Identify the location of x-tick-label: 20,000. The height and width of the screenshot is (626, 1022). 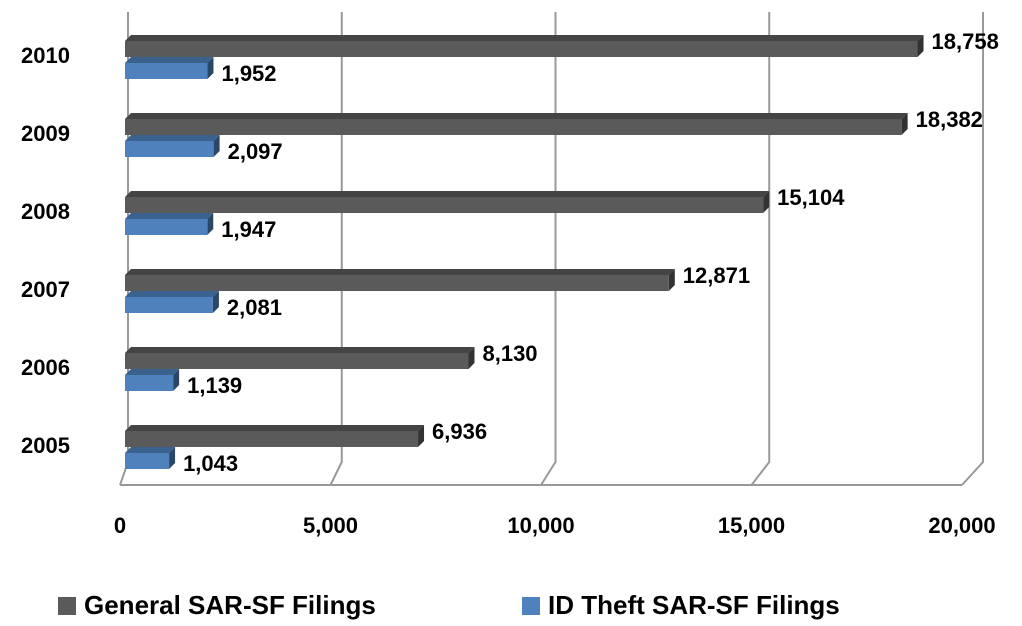
(961, 525).